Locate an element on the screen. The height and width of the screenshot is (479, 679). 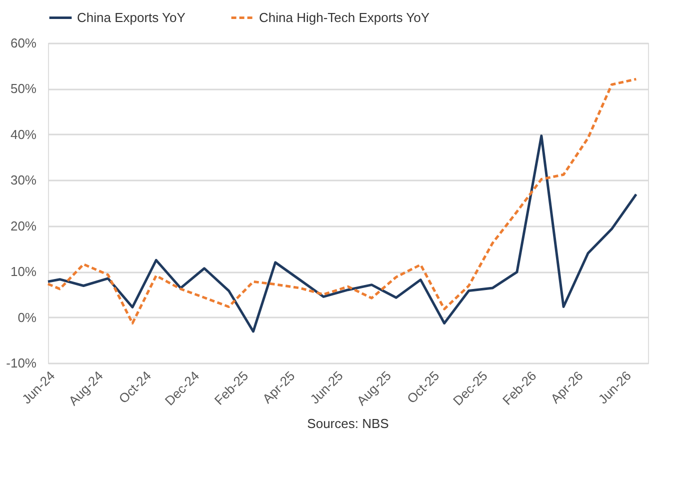
y-tick-label: 0% is located at coordinates (27, 317).